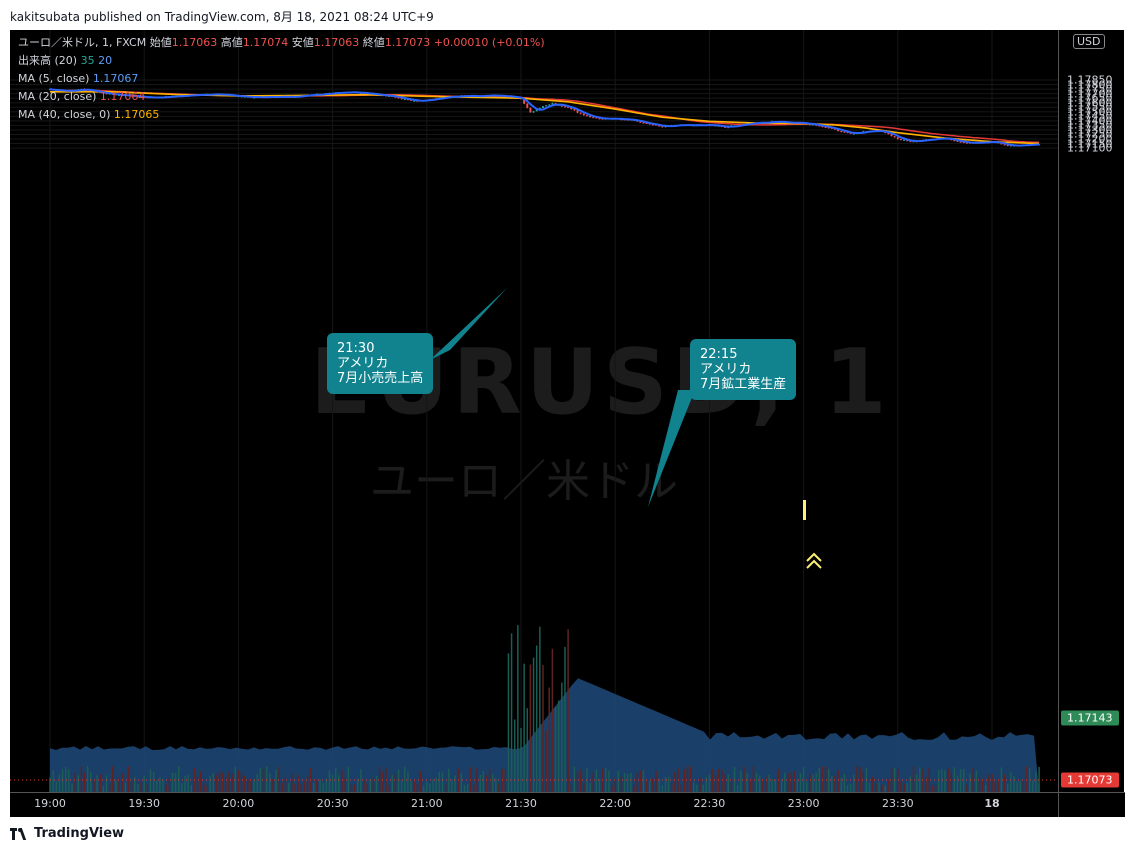 Image resolution: width=1132 pixels, height=852 pixels. Describe the element at coordinates (719, 354) in the screenshot. I see `callout-2-time: 22:15` at that location.